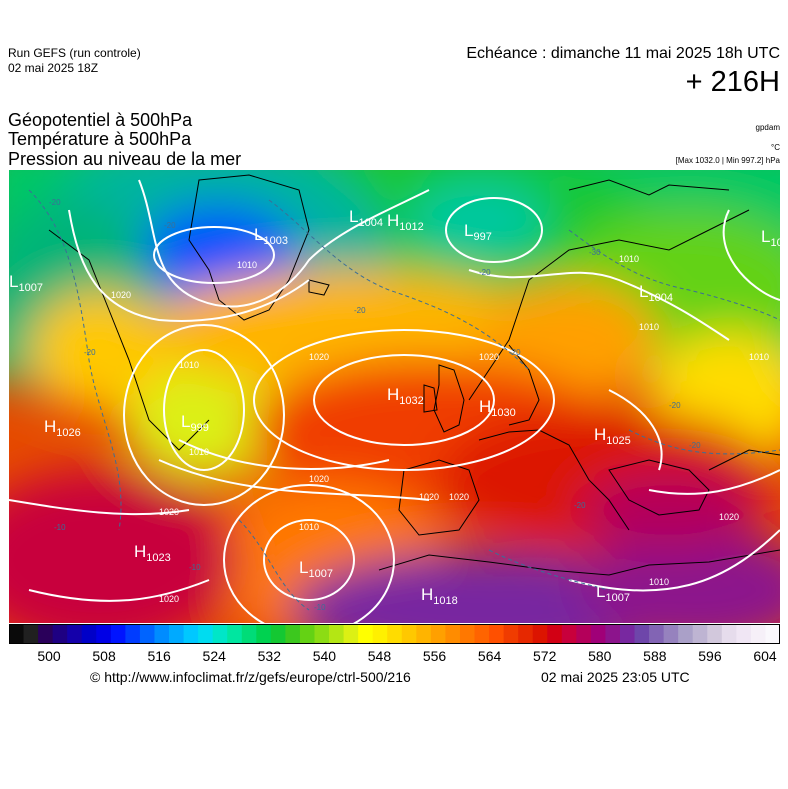  I want to click on colorbar, so click(394, 634).